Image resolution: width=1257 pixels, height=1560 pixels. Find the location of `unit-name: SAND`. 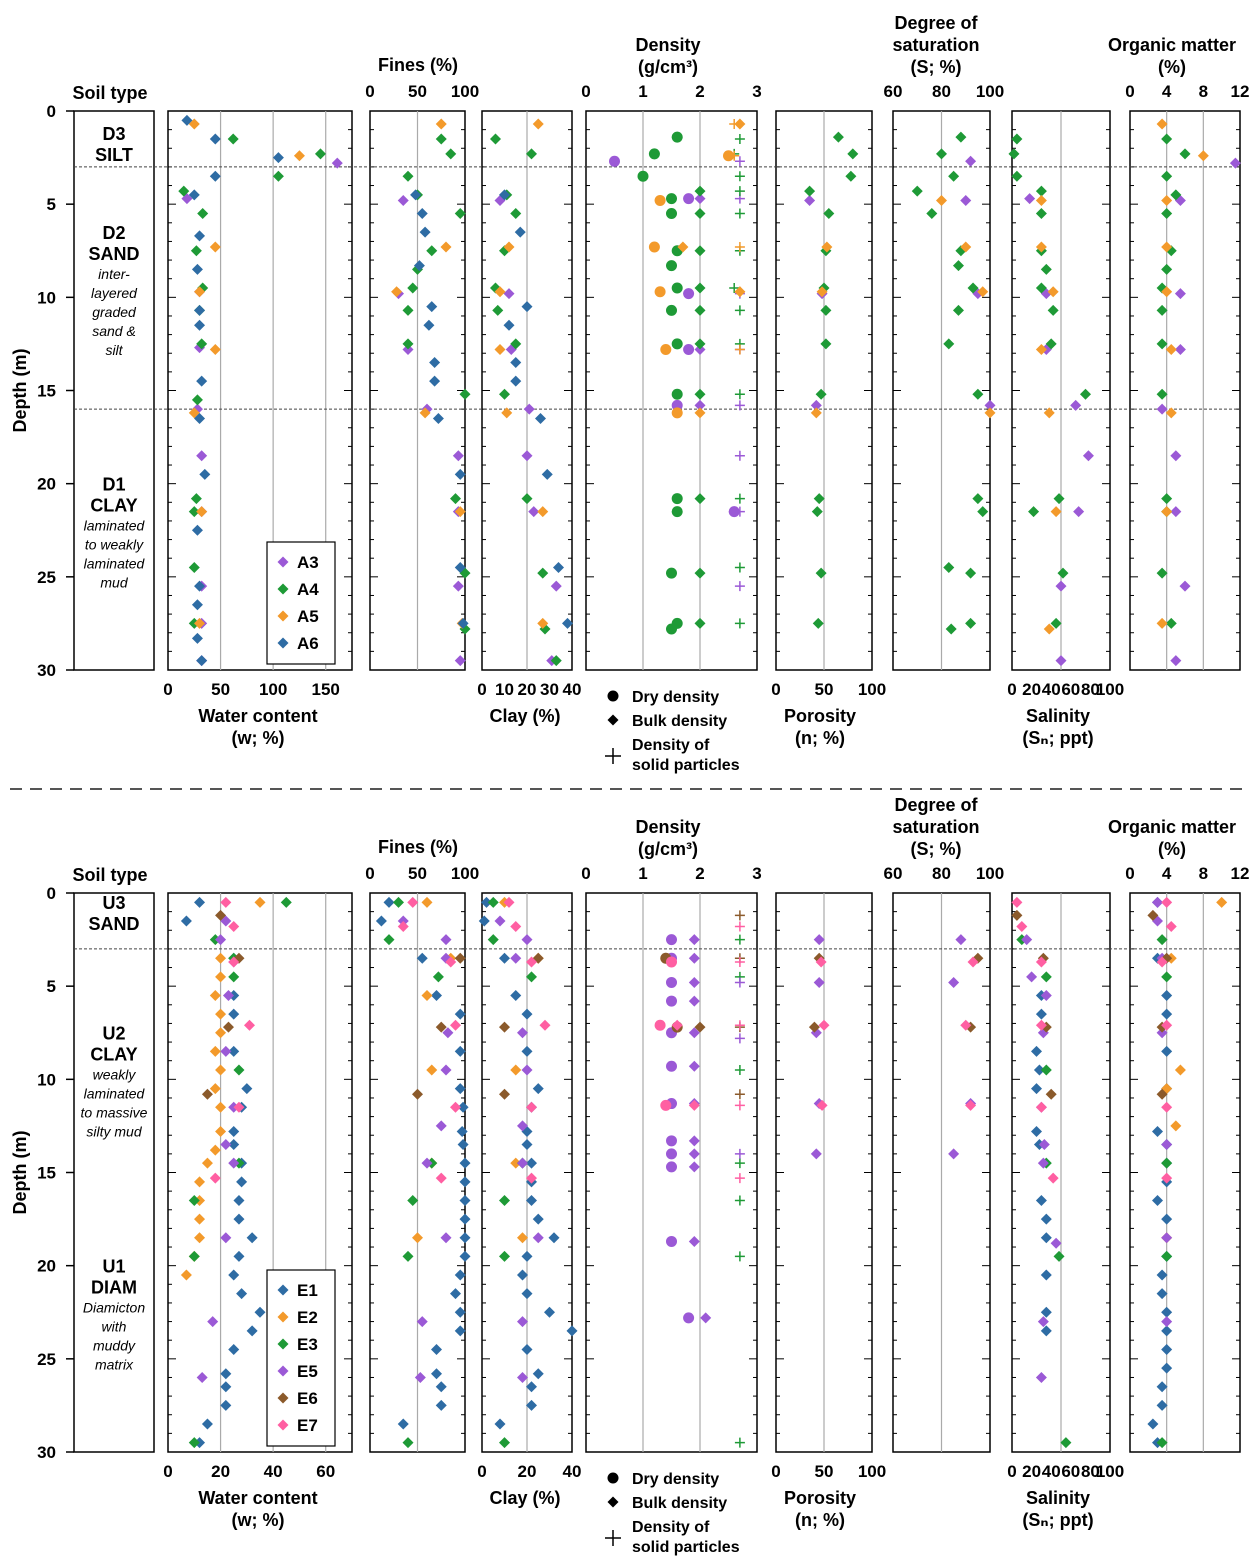

unit-name: SAND is located at coordinates (113, 254).